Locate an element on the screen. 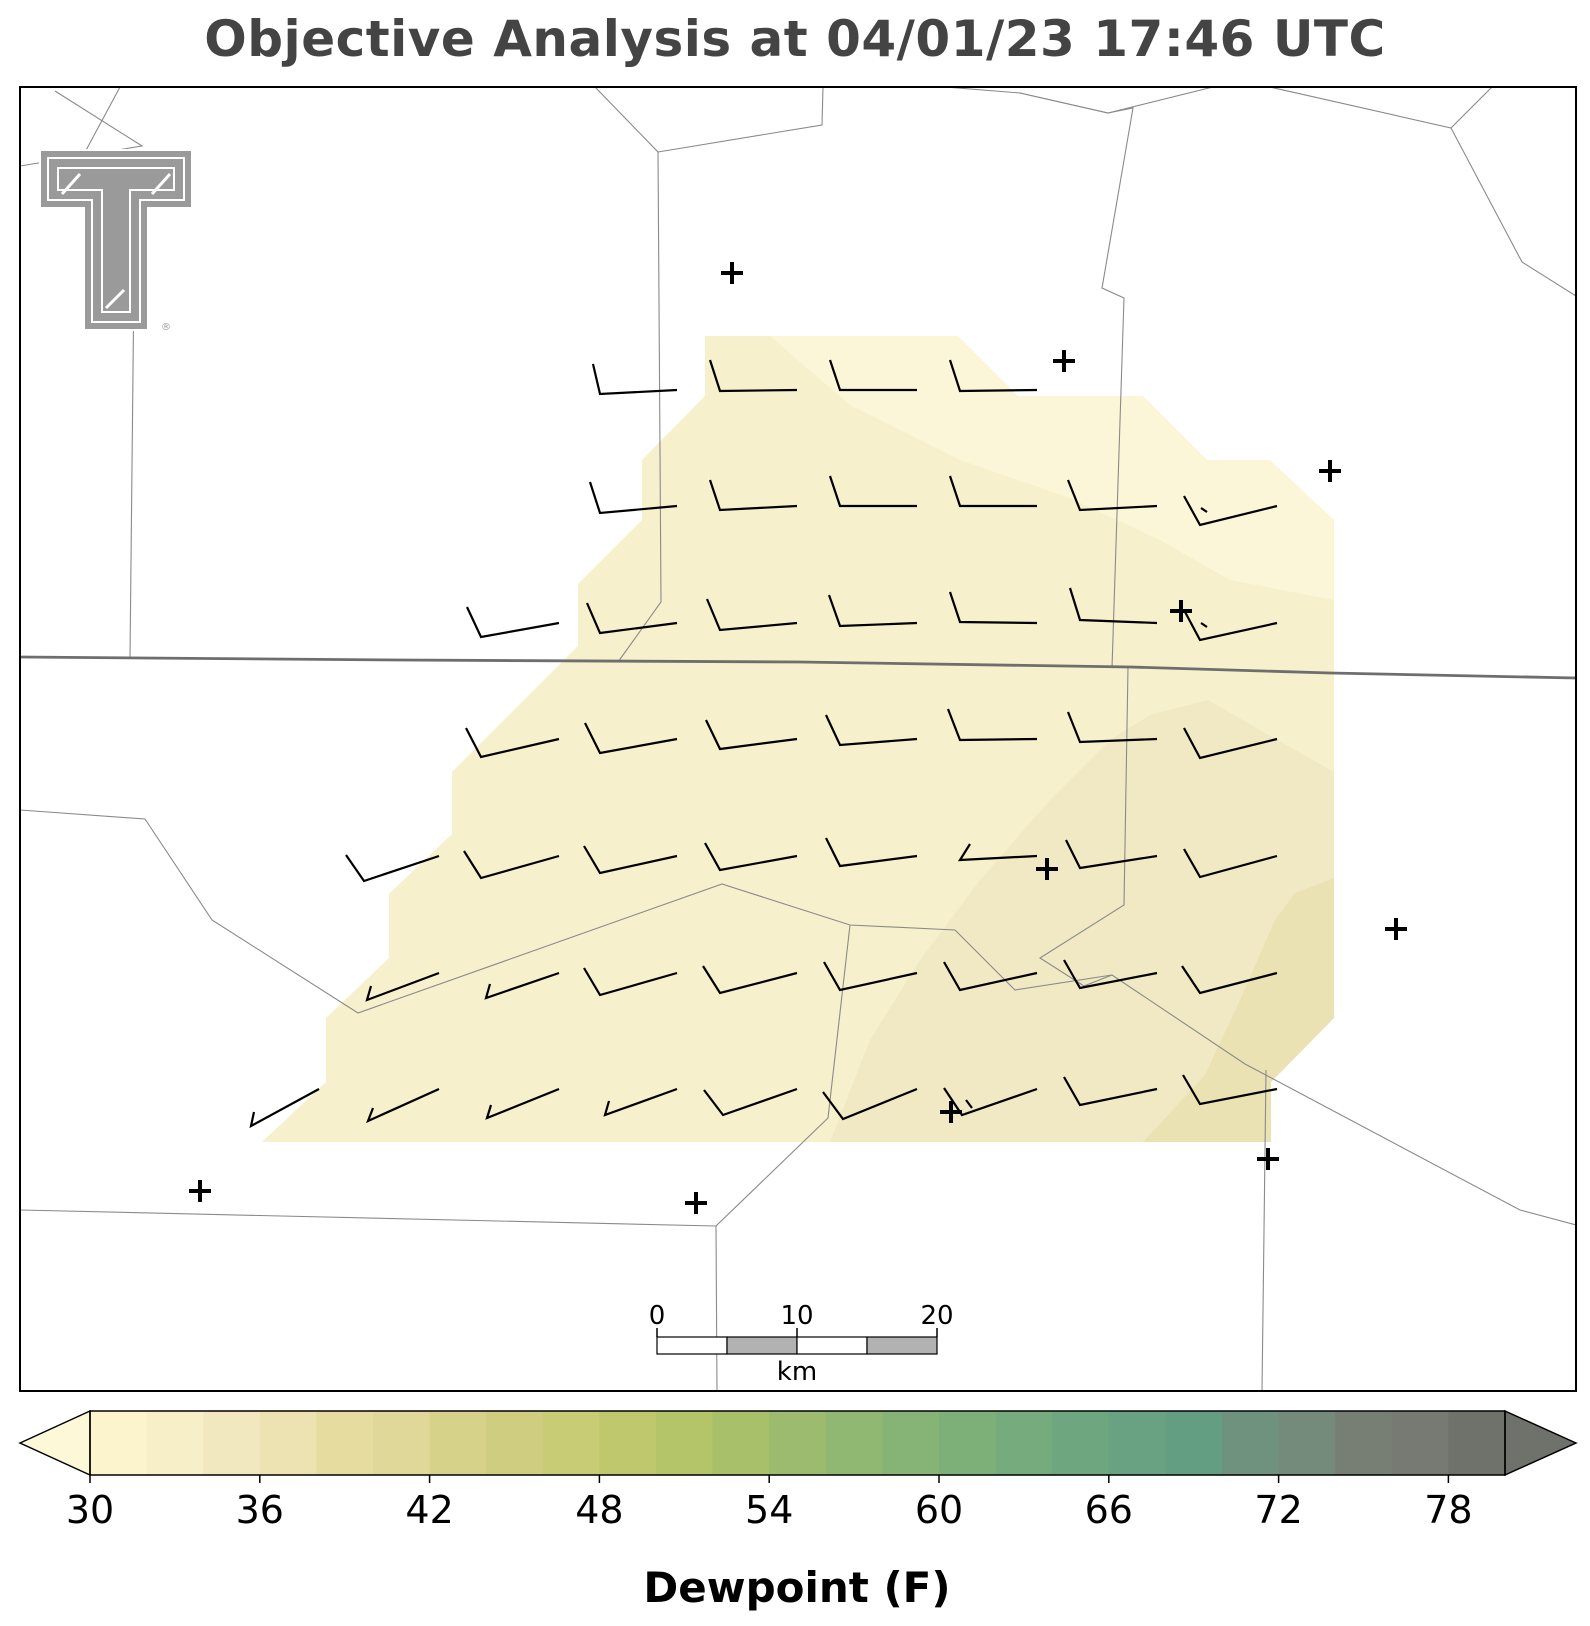 The width and height of the screenshot is (1590, 1626). state-boundary is located at coordinates (798, 667).